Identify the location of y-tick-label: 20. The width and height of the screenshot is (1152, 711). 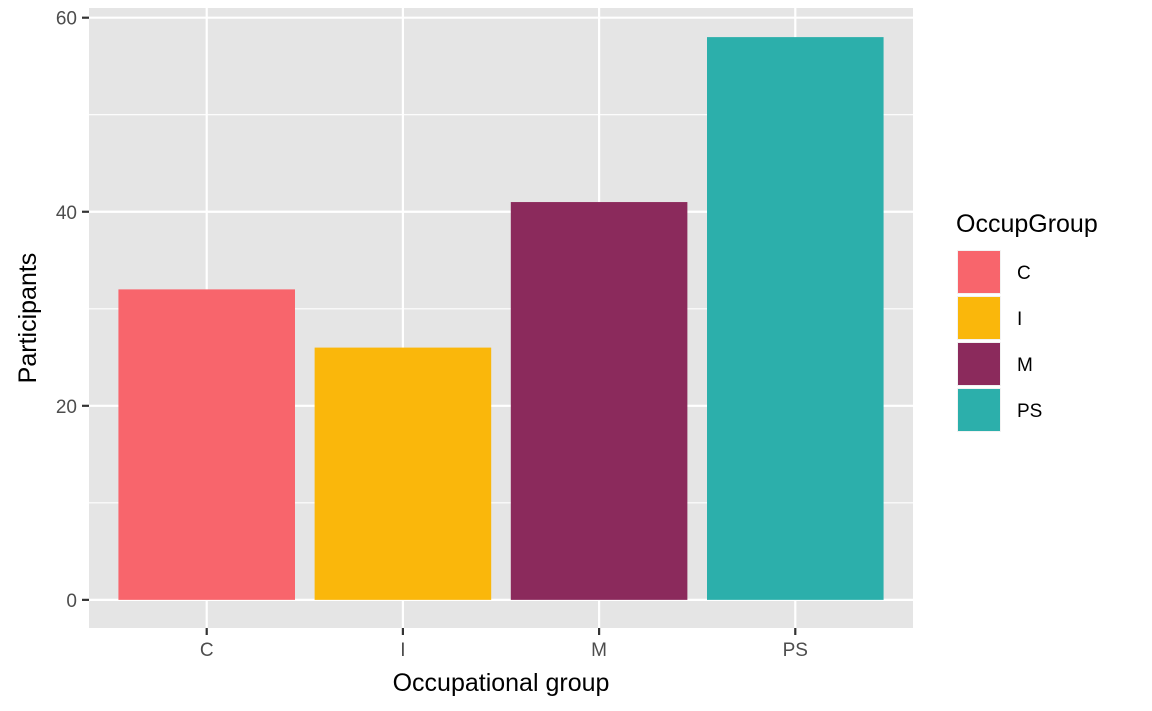
(66, 407).